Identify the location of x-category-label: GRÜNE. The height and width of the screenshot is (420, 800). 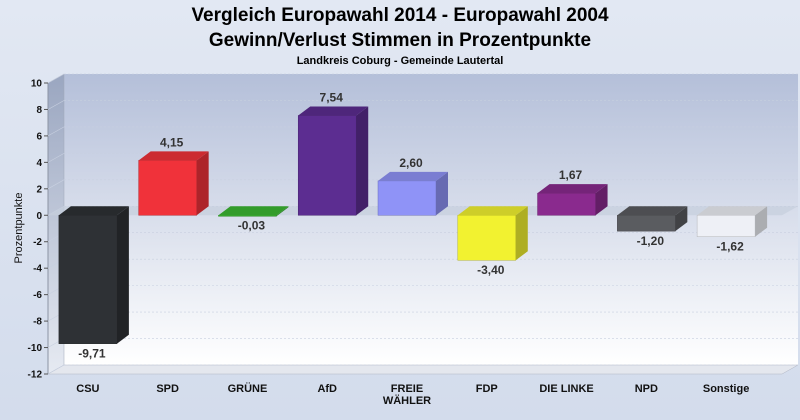
(248, 388).